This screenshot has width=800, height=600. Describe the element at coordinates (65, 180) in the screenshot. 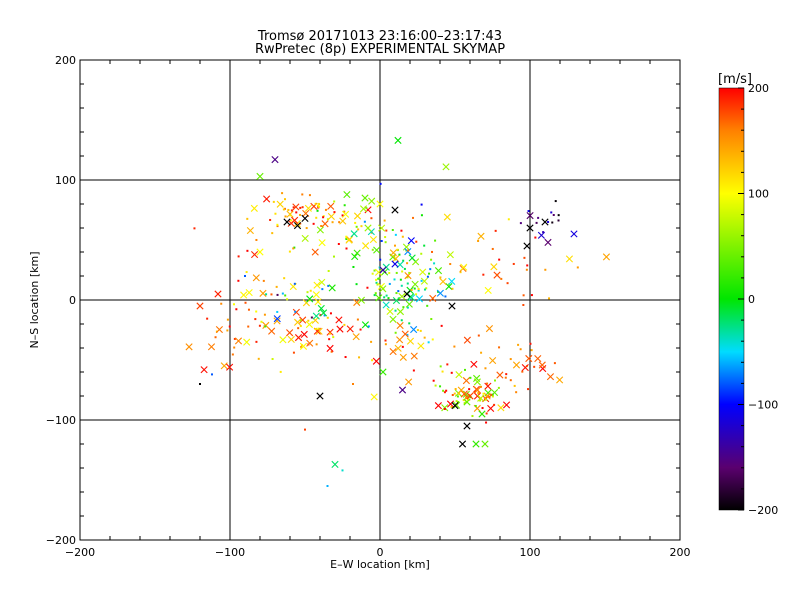

I see `y-tick-label: 100` at that location.